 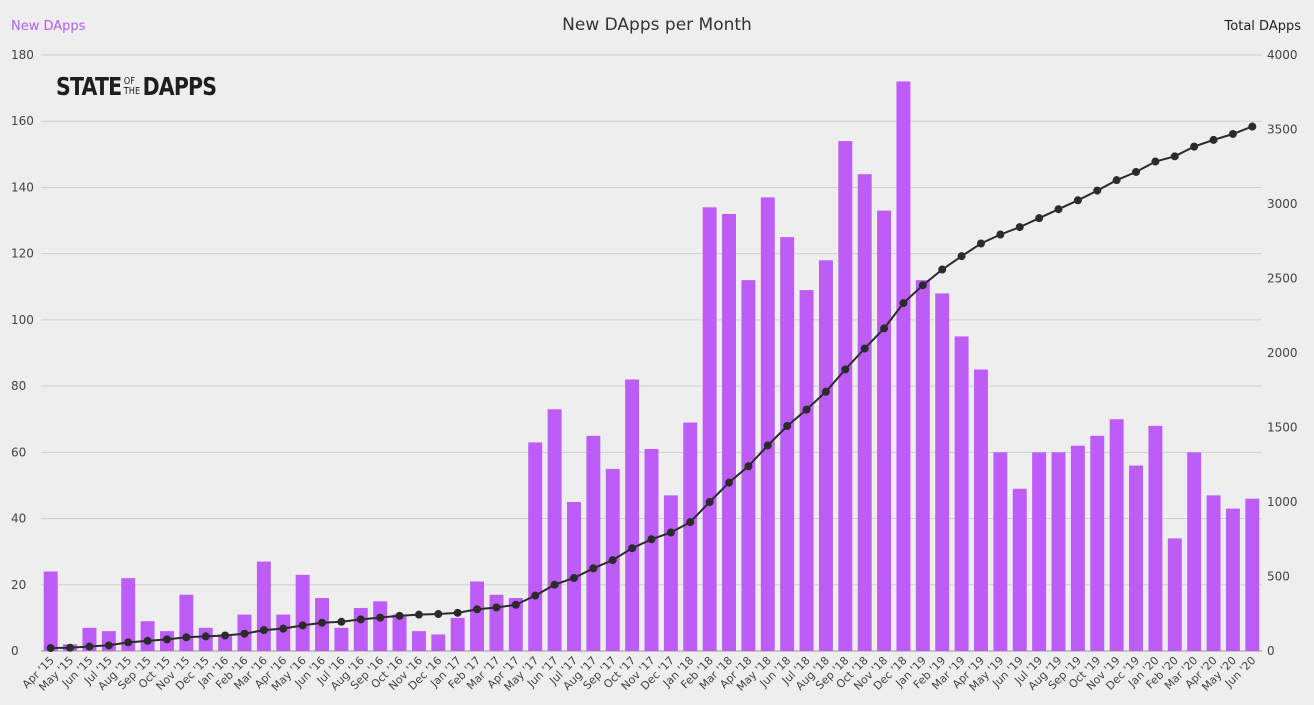 What do you see at coordinates (18, 386) in the screenshot?
I see `y-tick-left: 80` at bounding box center [18, 386].